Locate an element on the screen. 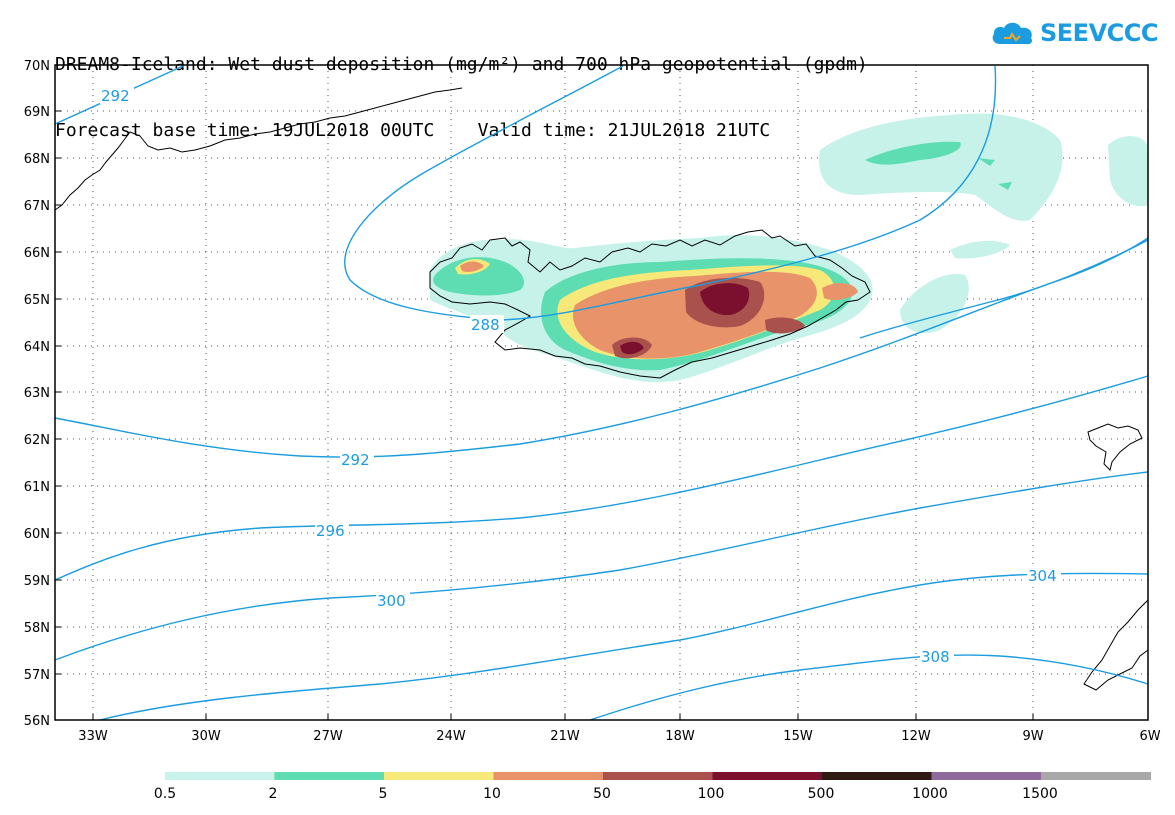 The image size is (1175, 815). colorbar-label: 2 is located at coordinates (273, 794).